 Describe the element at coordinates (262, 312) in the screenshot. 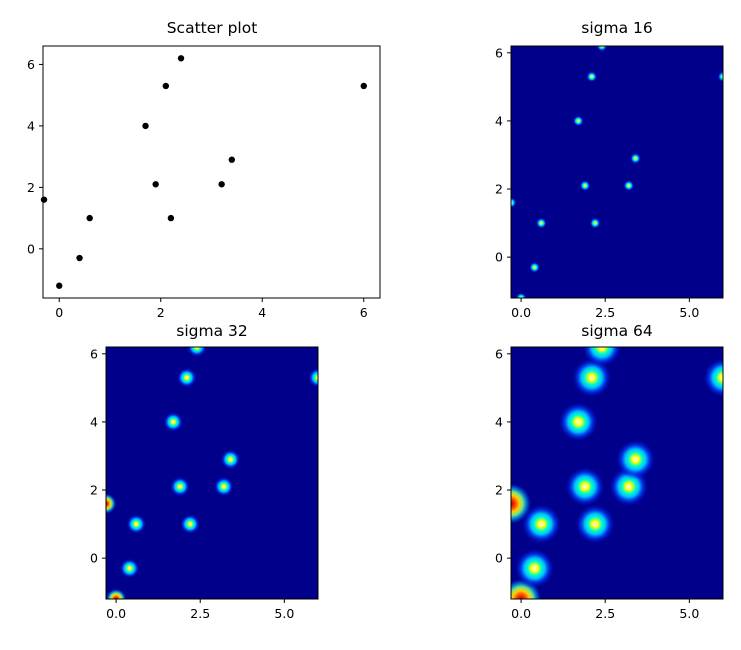

I see `x-tick-label: 4` at that location.